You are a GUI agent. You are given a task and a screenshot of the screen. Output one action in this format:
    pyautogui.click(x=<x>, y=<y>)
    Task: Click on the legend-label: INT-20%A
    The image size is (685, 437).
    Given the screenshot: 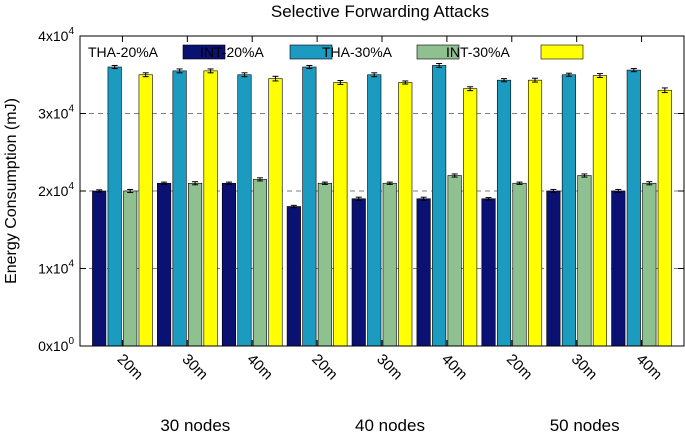 What is the action you would take?
    pyautogui.click(x=232, y=52)
    